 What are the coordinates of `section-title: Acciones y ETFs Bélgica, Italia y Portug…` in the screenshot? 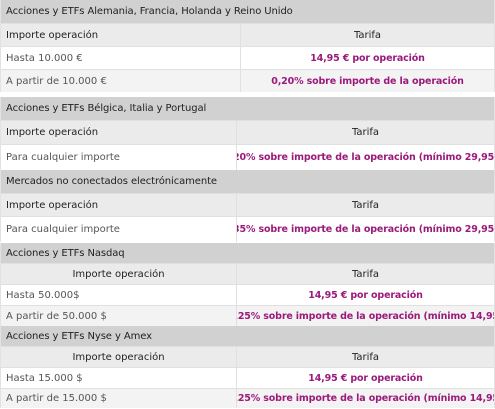 It's located at (247, 108).